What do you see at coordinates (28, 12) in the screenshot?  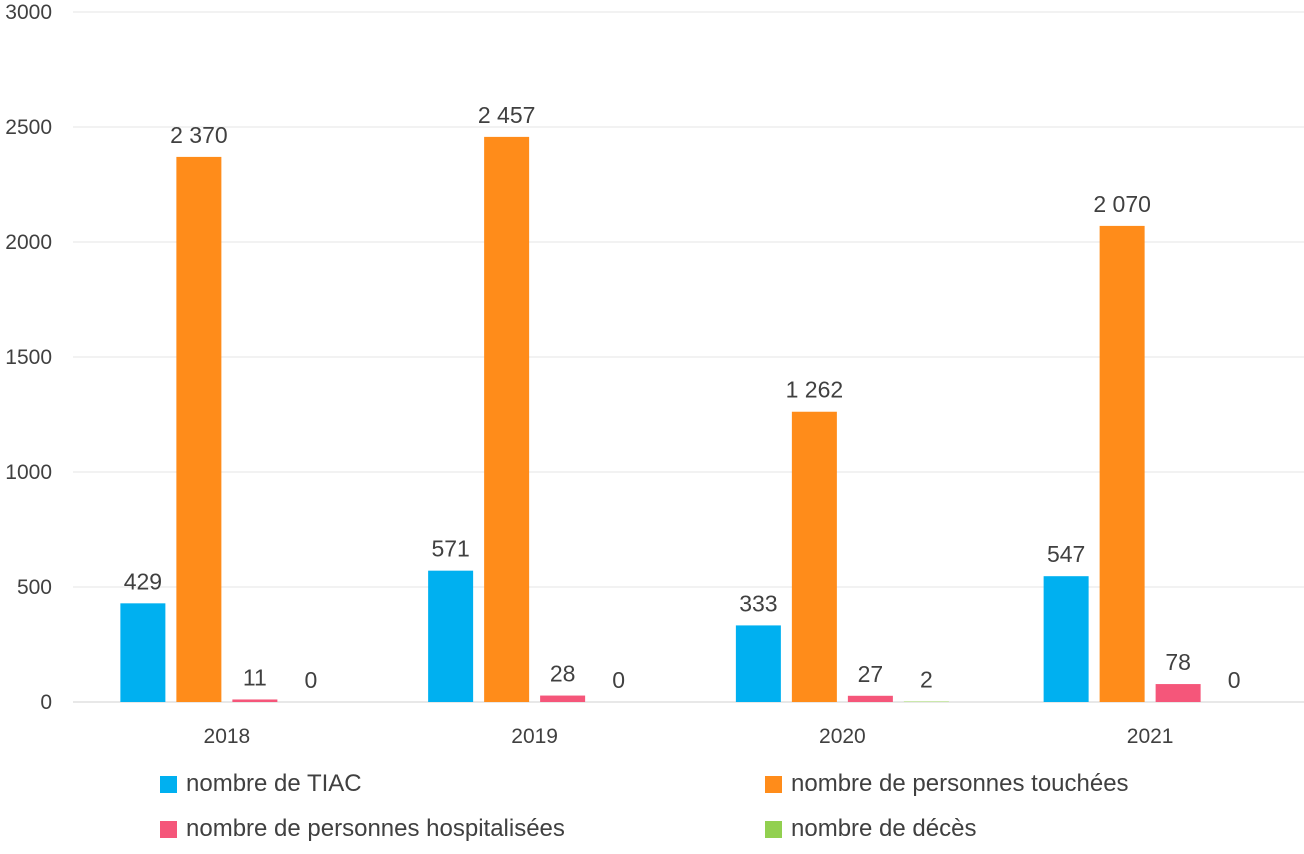 I see `y-tick-label: 3000` at bounding box center [28, 12].